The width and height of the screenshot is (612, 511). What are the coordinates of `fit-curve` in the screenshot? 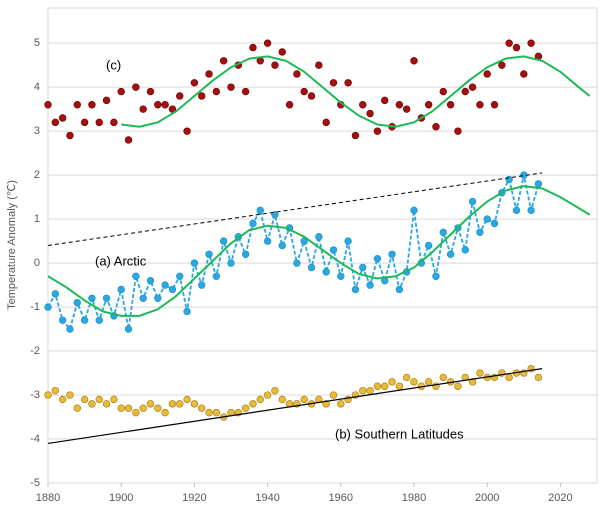 It's located at (356, 91).